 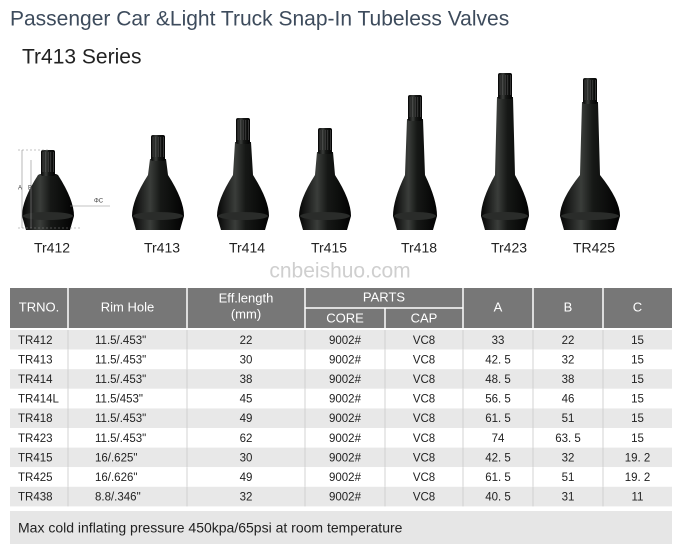 I want to click on table-cell: 62, so click(x=246, y=439).